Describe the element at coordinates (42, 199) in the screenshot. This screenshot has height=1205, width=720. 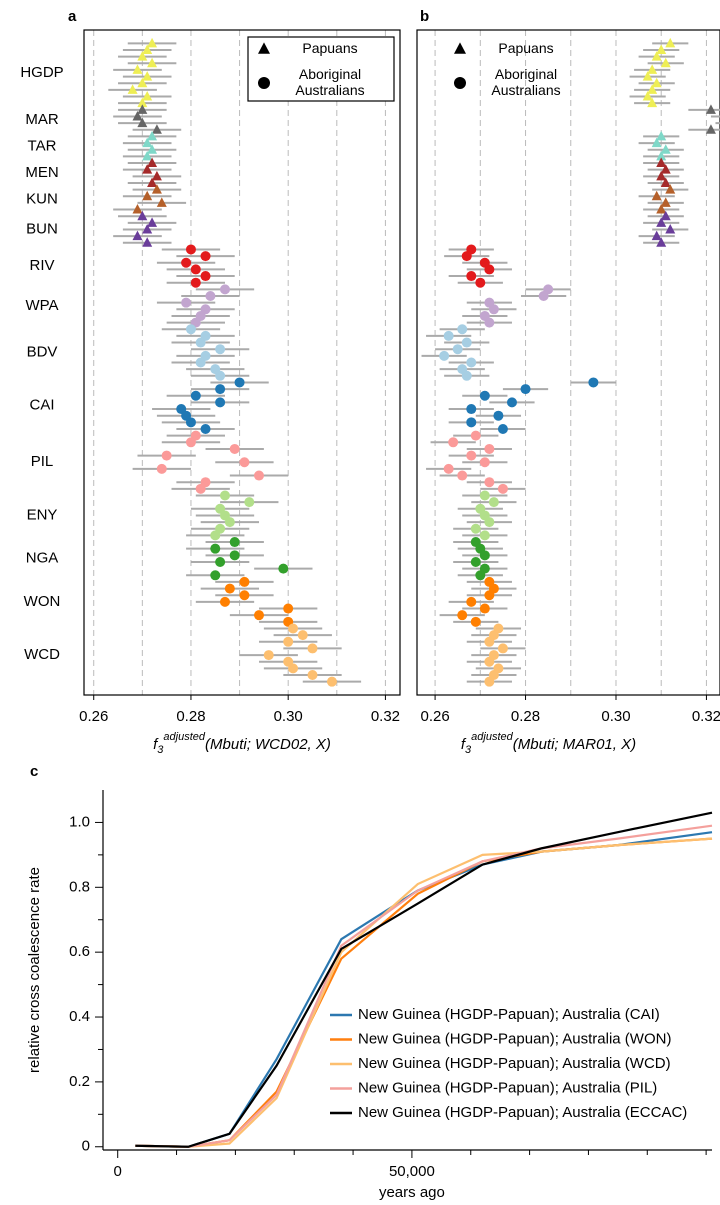
I see `group-label: KUN` at that location.